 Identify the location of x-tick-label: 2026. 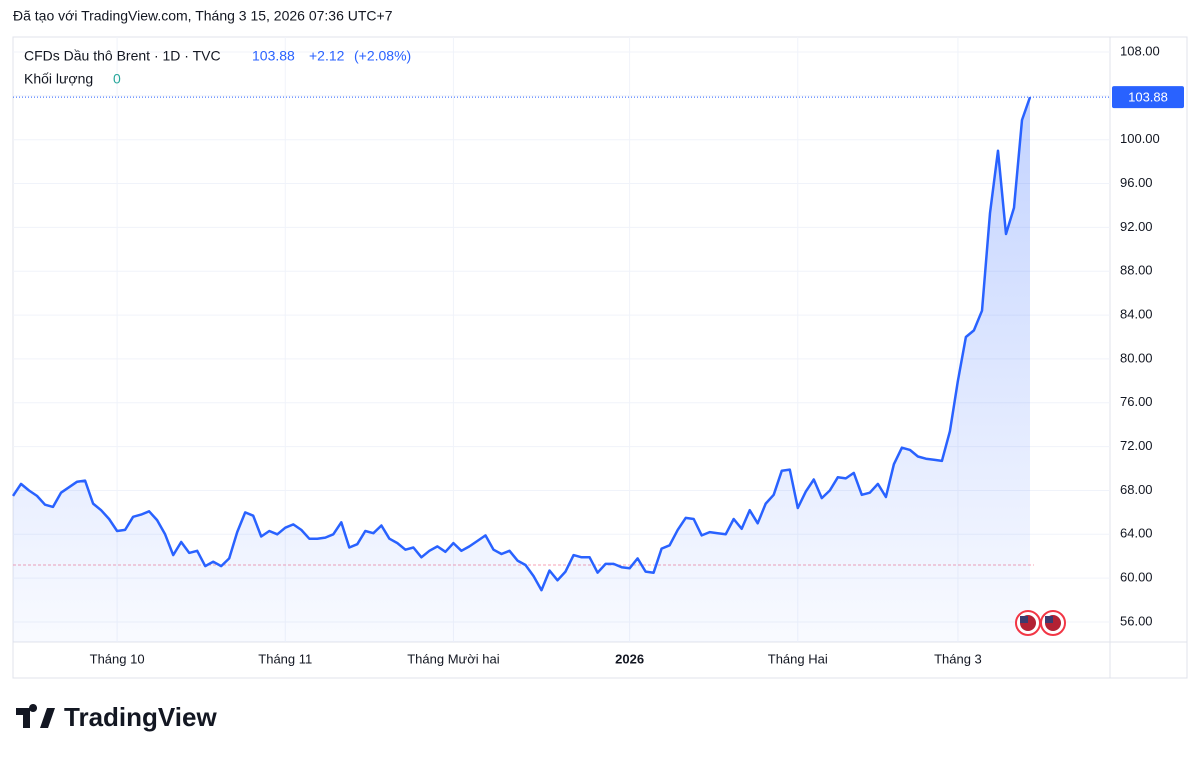
(629, 658).